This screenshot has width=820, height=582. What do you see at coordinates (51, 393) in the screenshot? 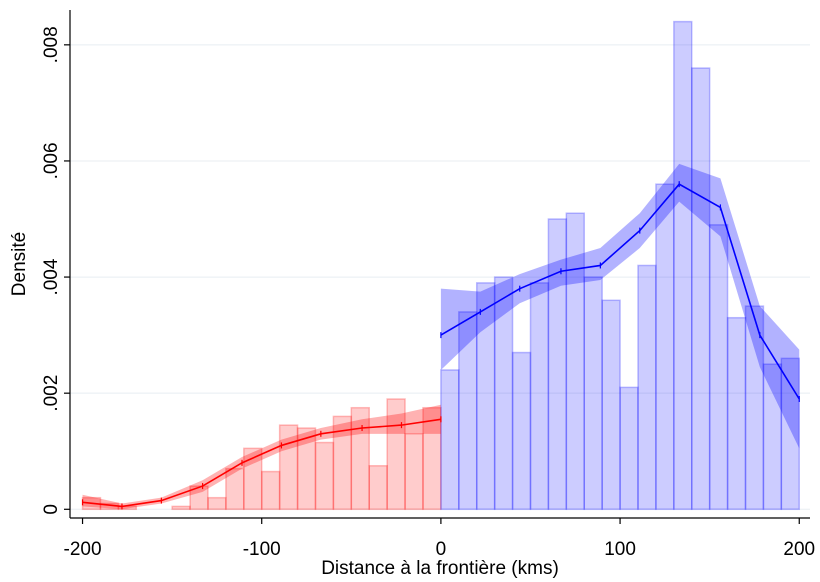
I see `y-tick-label: .002` at bounding box center [51, 393].